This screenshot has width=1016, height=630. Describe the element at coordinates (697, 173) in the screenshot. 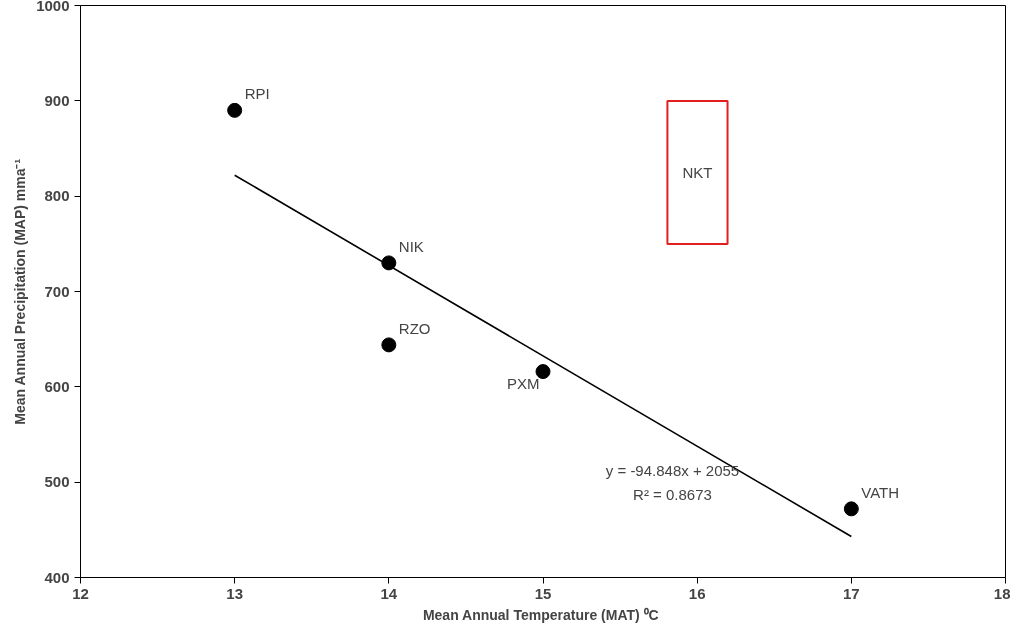

I see `annotation: NKT` at that location.